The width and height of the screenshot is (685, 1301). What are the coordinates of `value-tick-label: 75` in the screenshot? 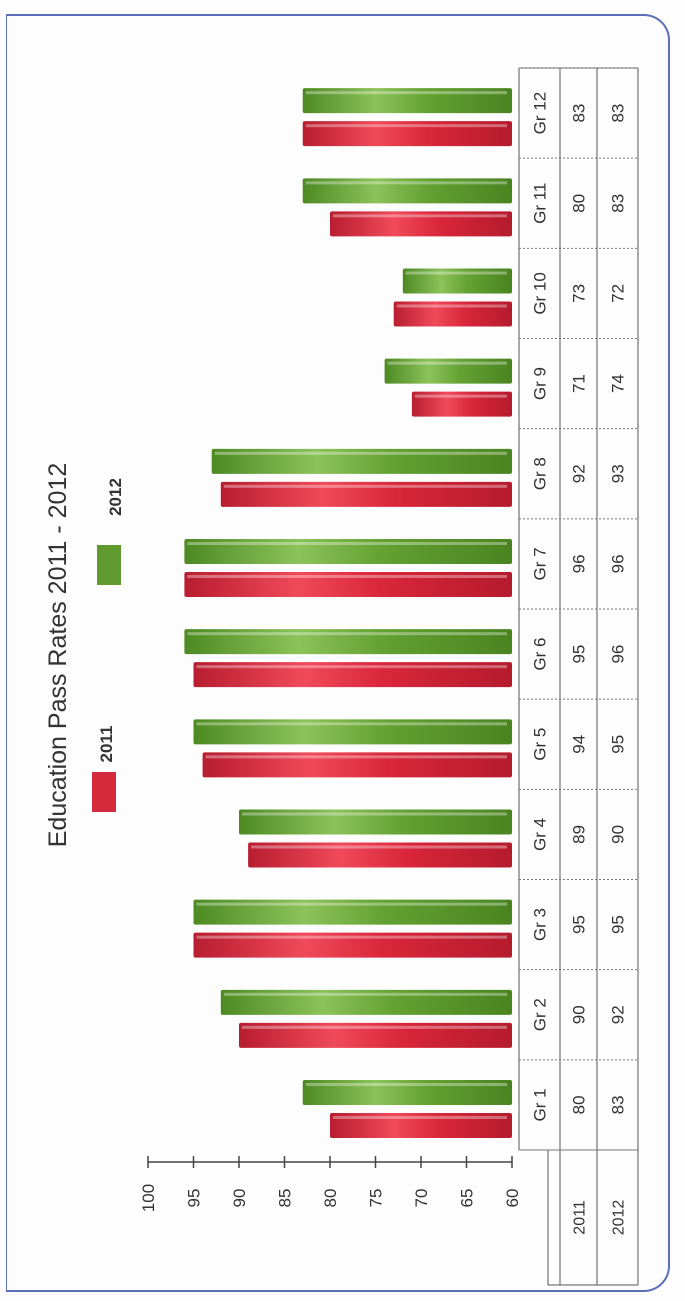 It's located at (376, 1198).